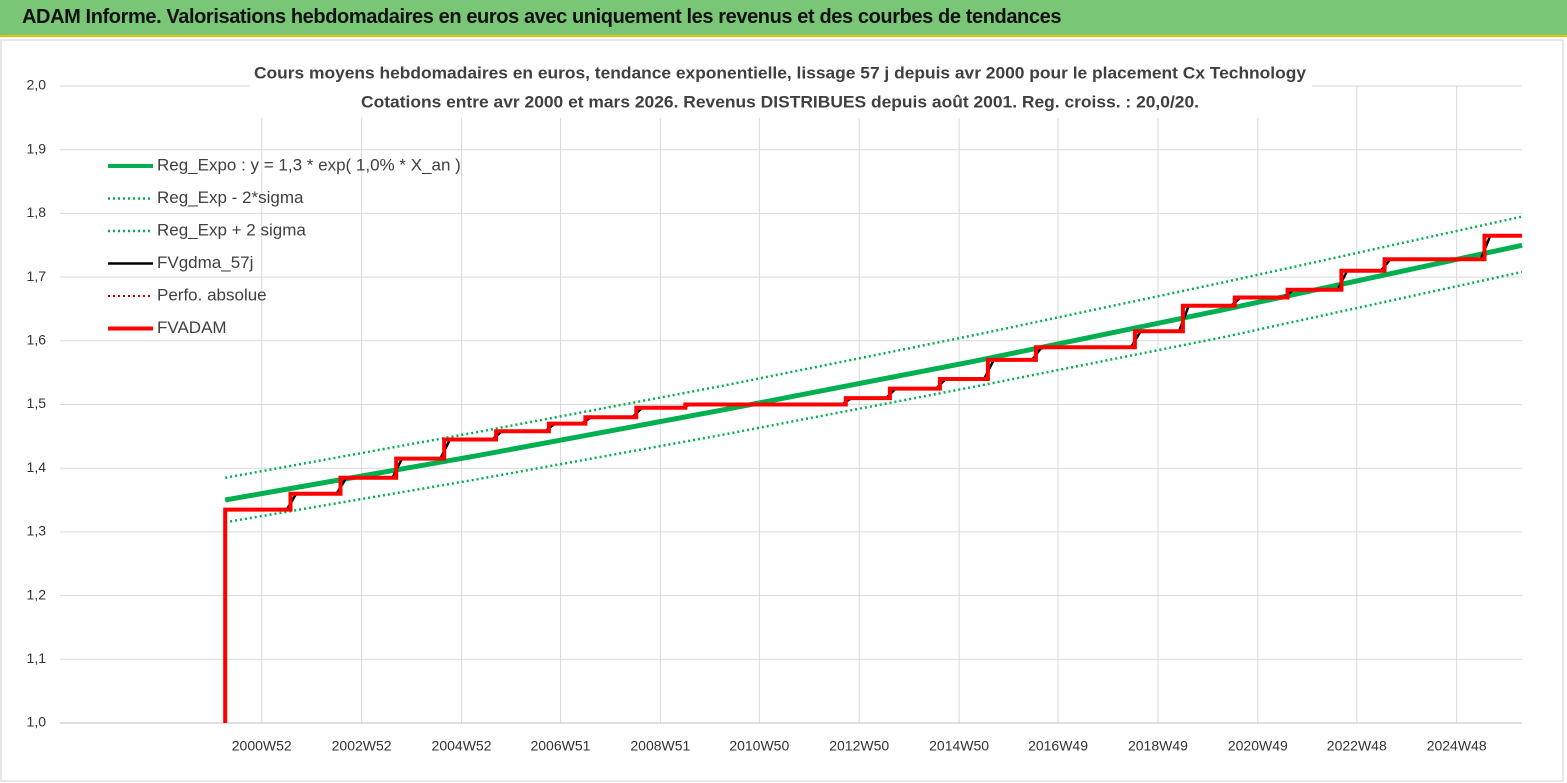 The height and width of the screenshot is (783, 1567). What do you see at coordinates (37, 658) in the screenshot?
I see `y-tick-label: 1,1` at bounding box center [37, 658].